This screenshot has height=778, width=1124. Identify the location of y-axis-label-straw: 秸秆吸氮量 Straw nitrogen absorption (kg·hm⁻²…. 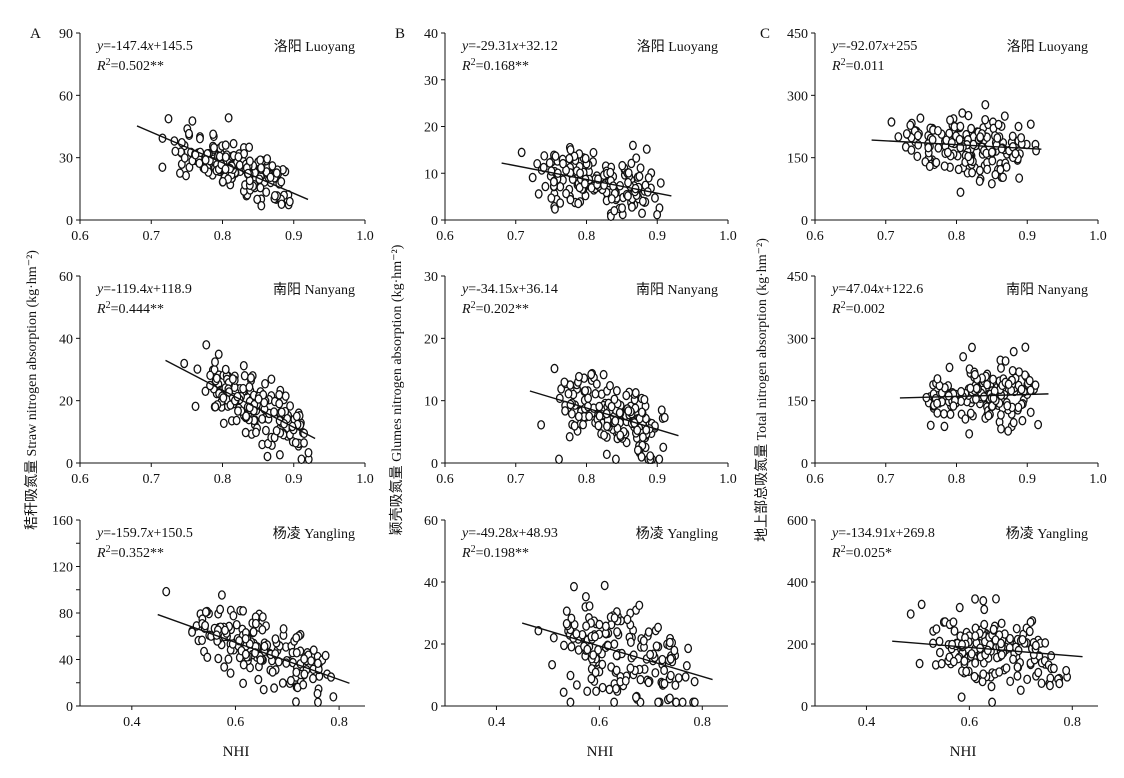
(32, 390).